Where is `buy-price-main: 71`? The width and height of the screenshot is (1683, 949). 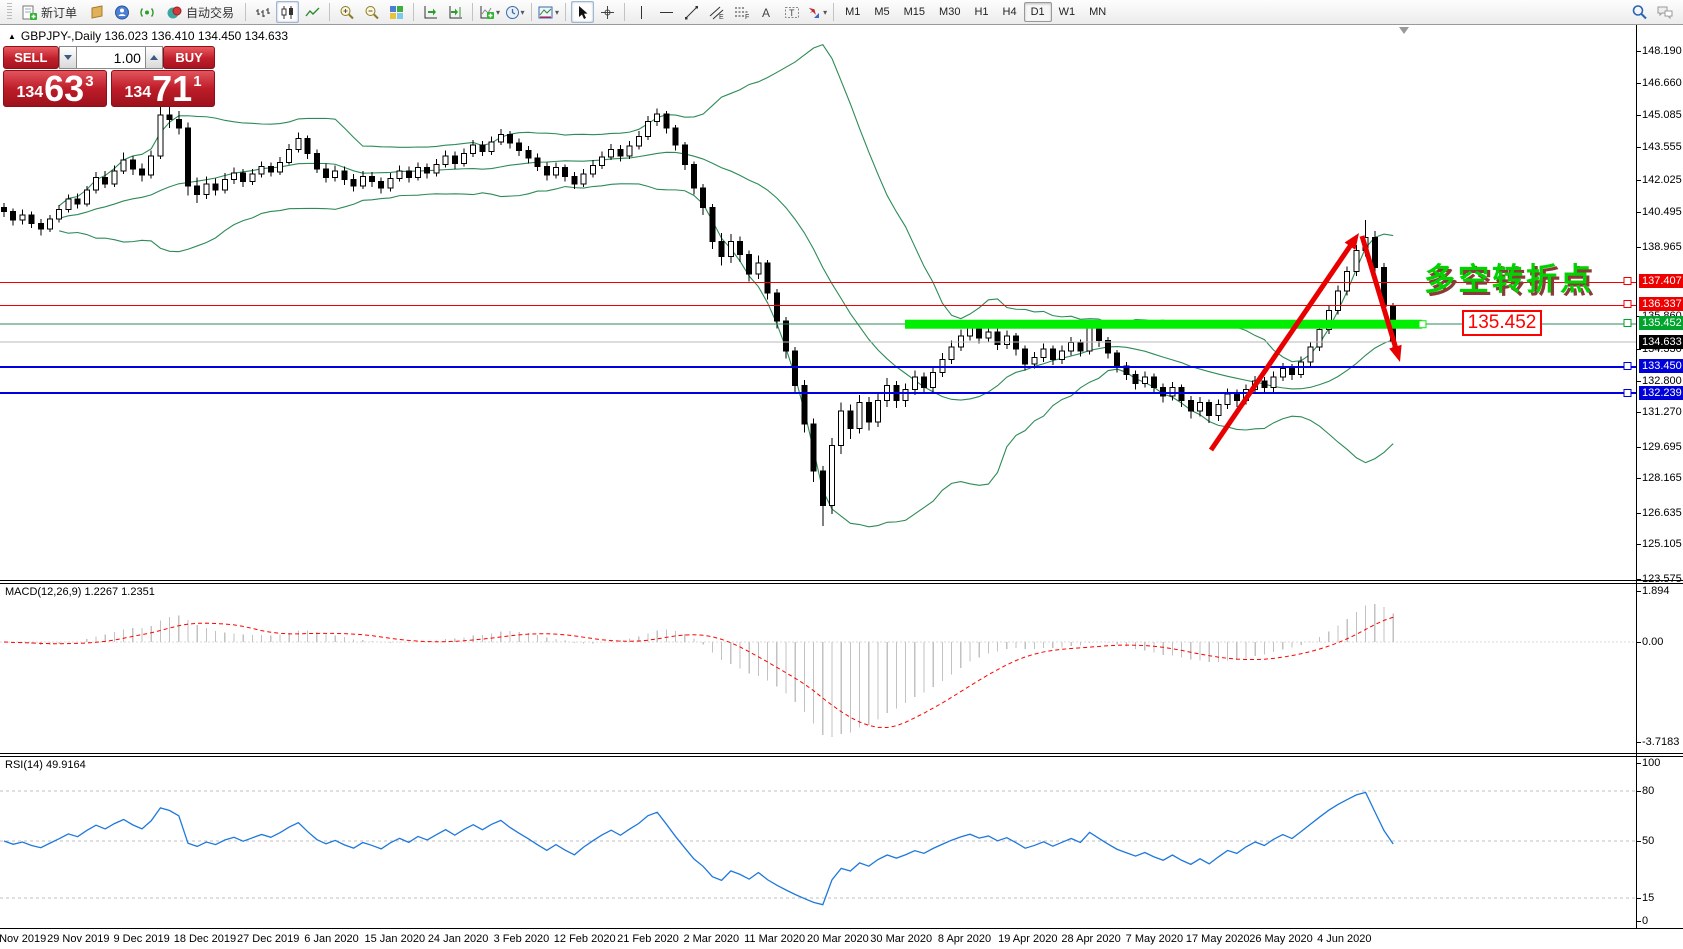 buy-price-main: 71 is located at coordinates (172, 88).